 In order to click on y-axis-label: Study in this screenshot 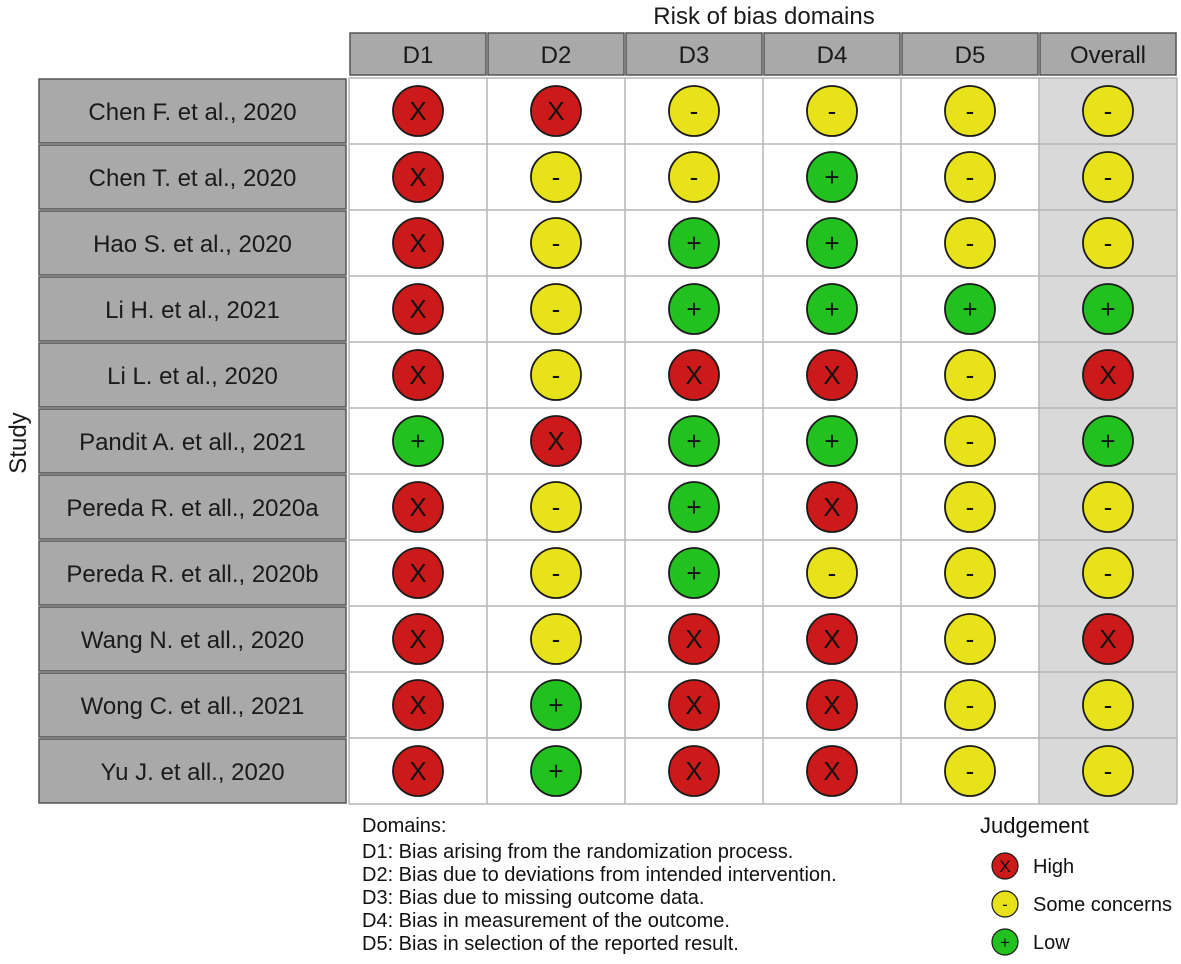, I will do `click(18, 442)`.